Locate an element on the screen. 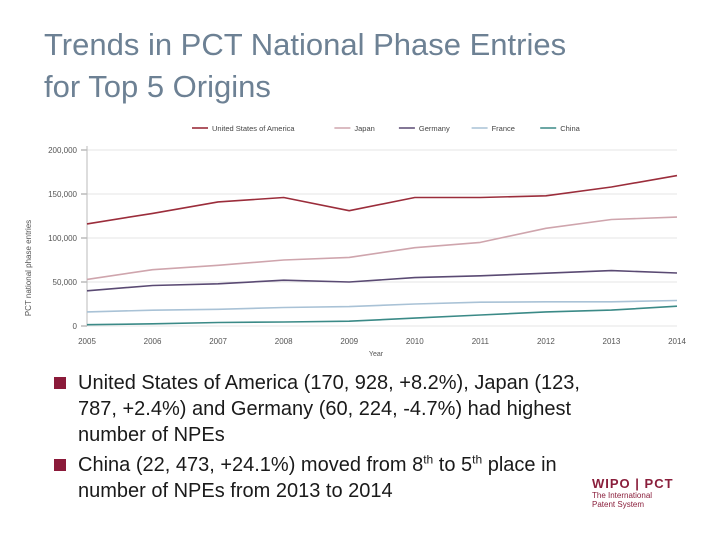 The height and width of the screenshot is (540, 720). x-tick-label: 2010 is located at coordinates (415, 341).